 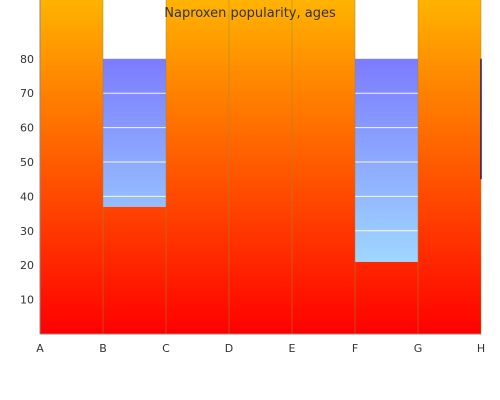 What do you see at coordinates (260, 344) in the screenshot?
I see `x-axis: A B C D E F G H` at bounding box center [260, 344].